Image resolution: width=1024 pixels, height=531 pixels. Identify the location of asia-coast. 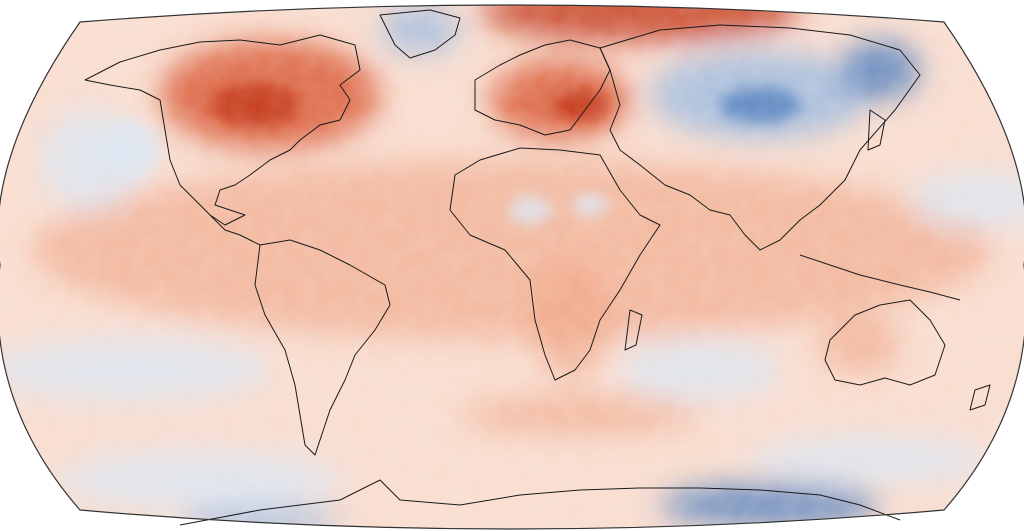
(760, 137).